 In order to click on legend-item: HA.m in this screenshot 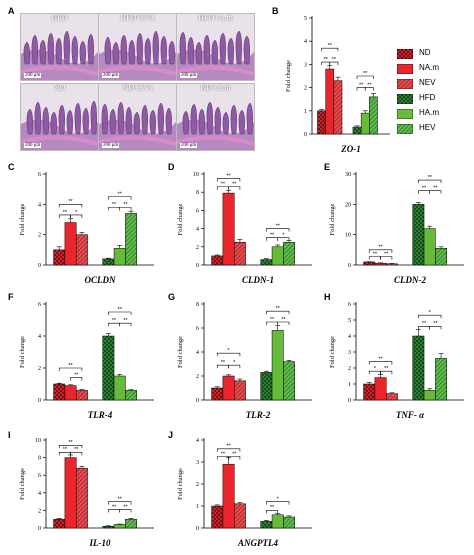, I will do `click(434, 115)`.